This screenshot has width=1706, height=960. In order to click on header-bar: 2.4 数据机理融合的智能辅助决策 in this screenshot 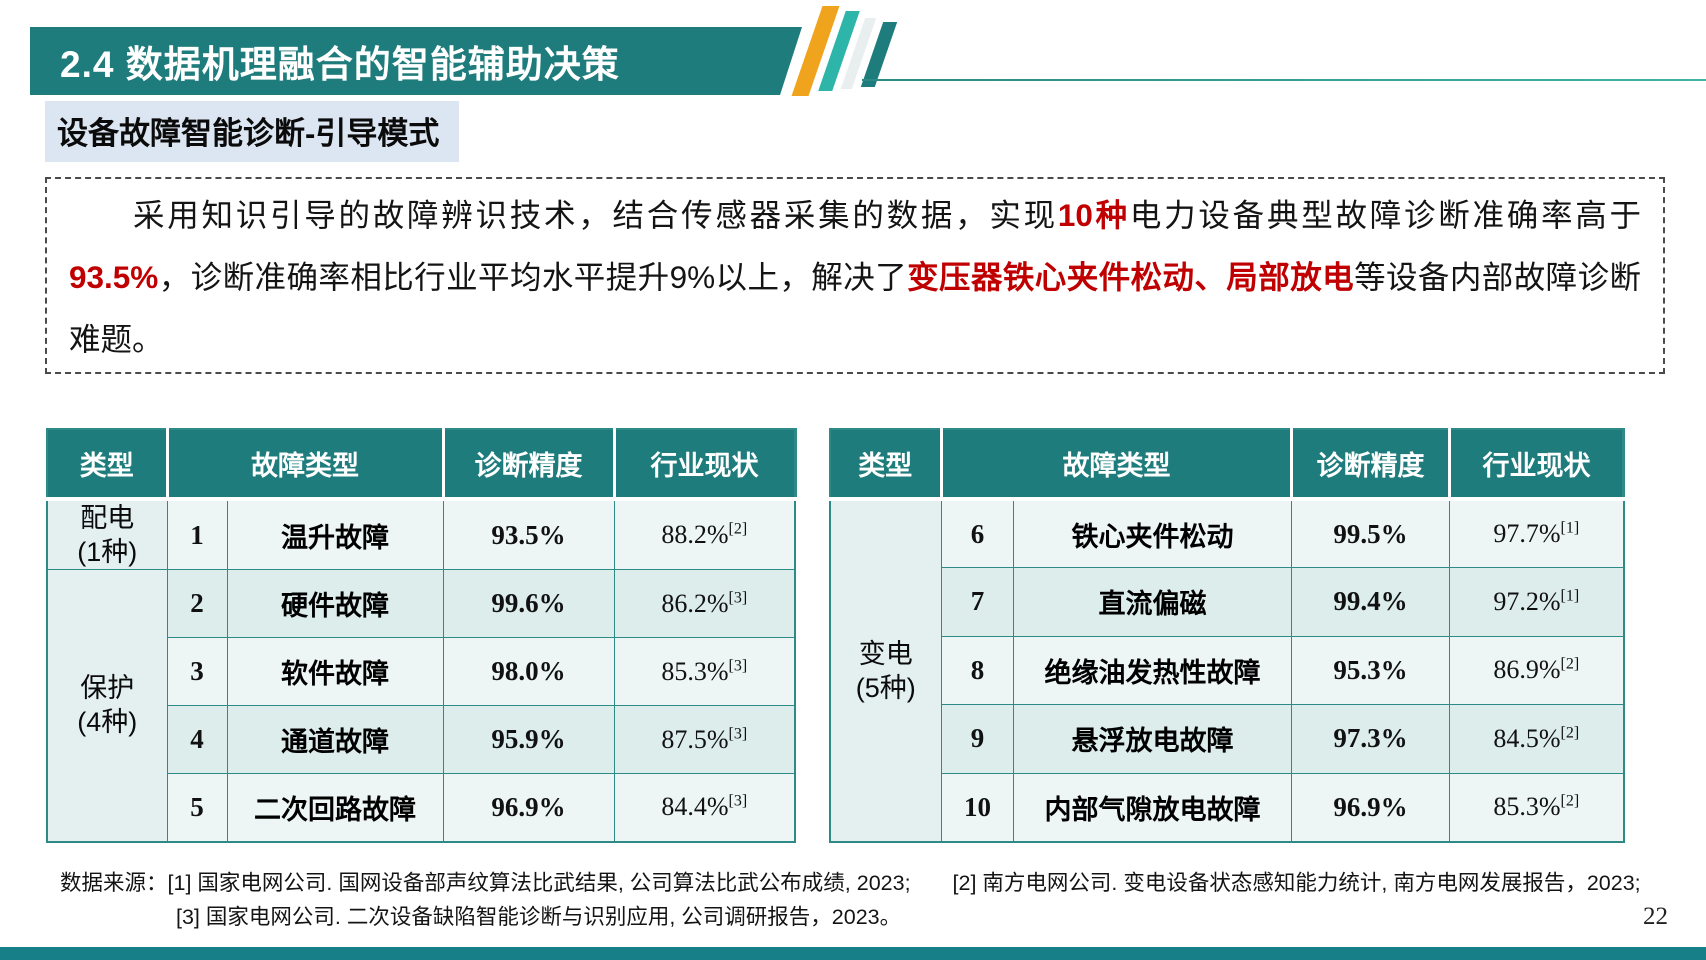, I will do `click(416, 61)`.